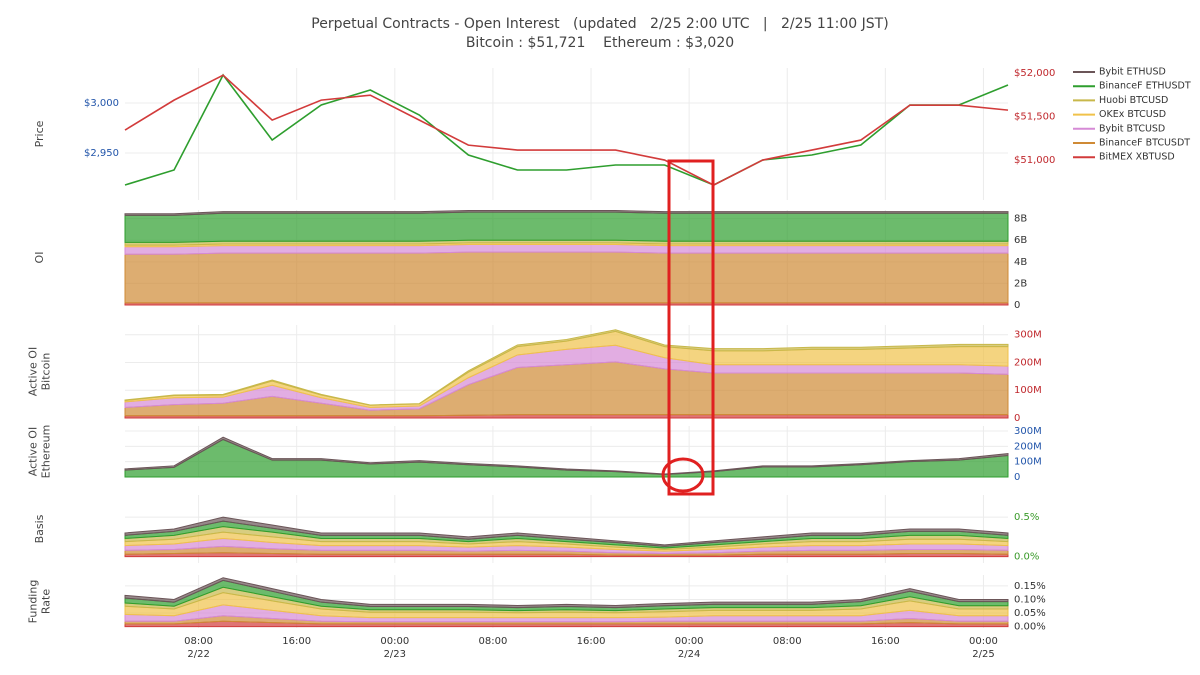  I want to click on legend-label: BitMEX XBTUSD, so click(1137, 157).